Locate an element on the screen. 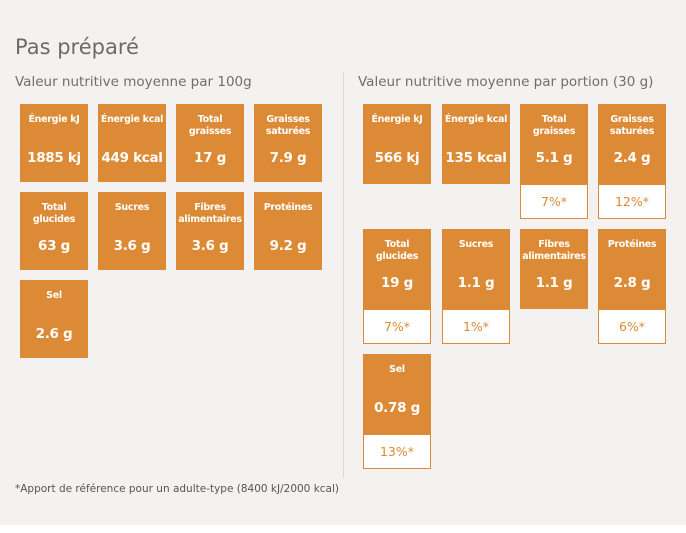 Image resolution: width=686 pixels, height=533 pixels. tile-salt-100g: Sel 2.6 g is located at coordinates (54, 319).